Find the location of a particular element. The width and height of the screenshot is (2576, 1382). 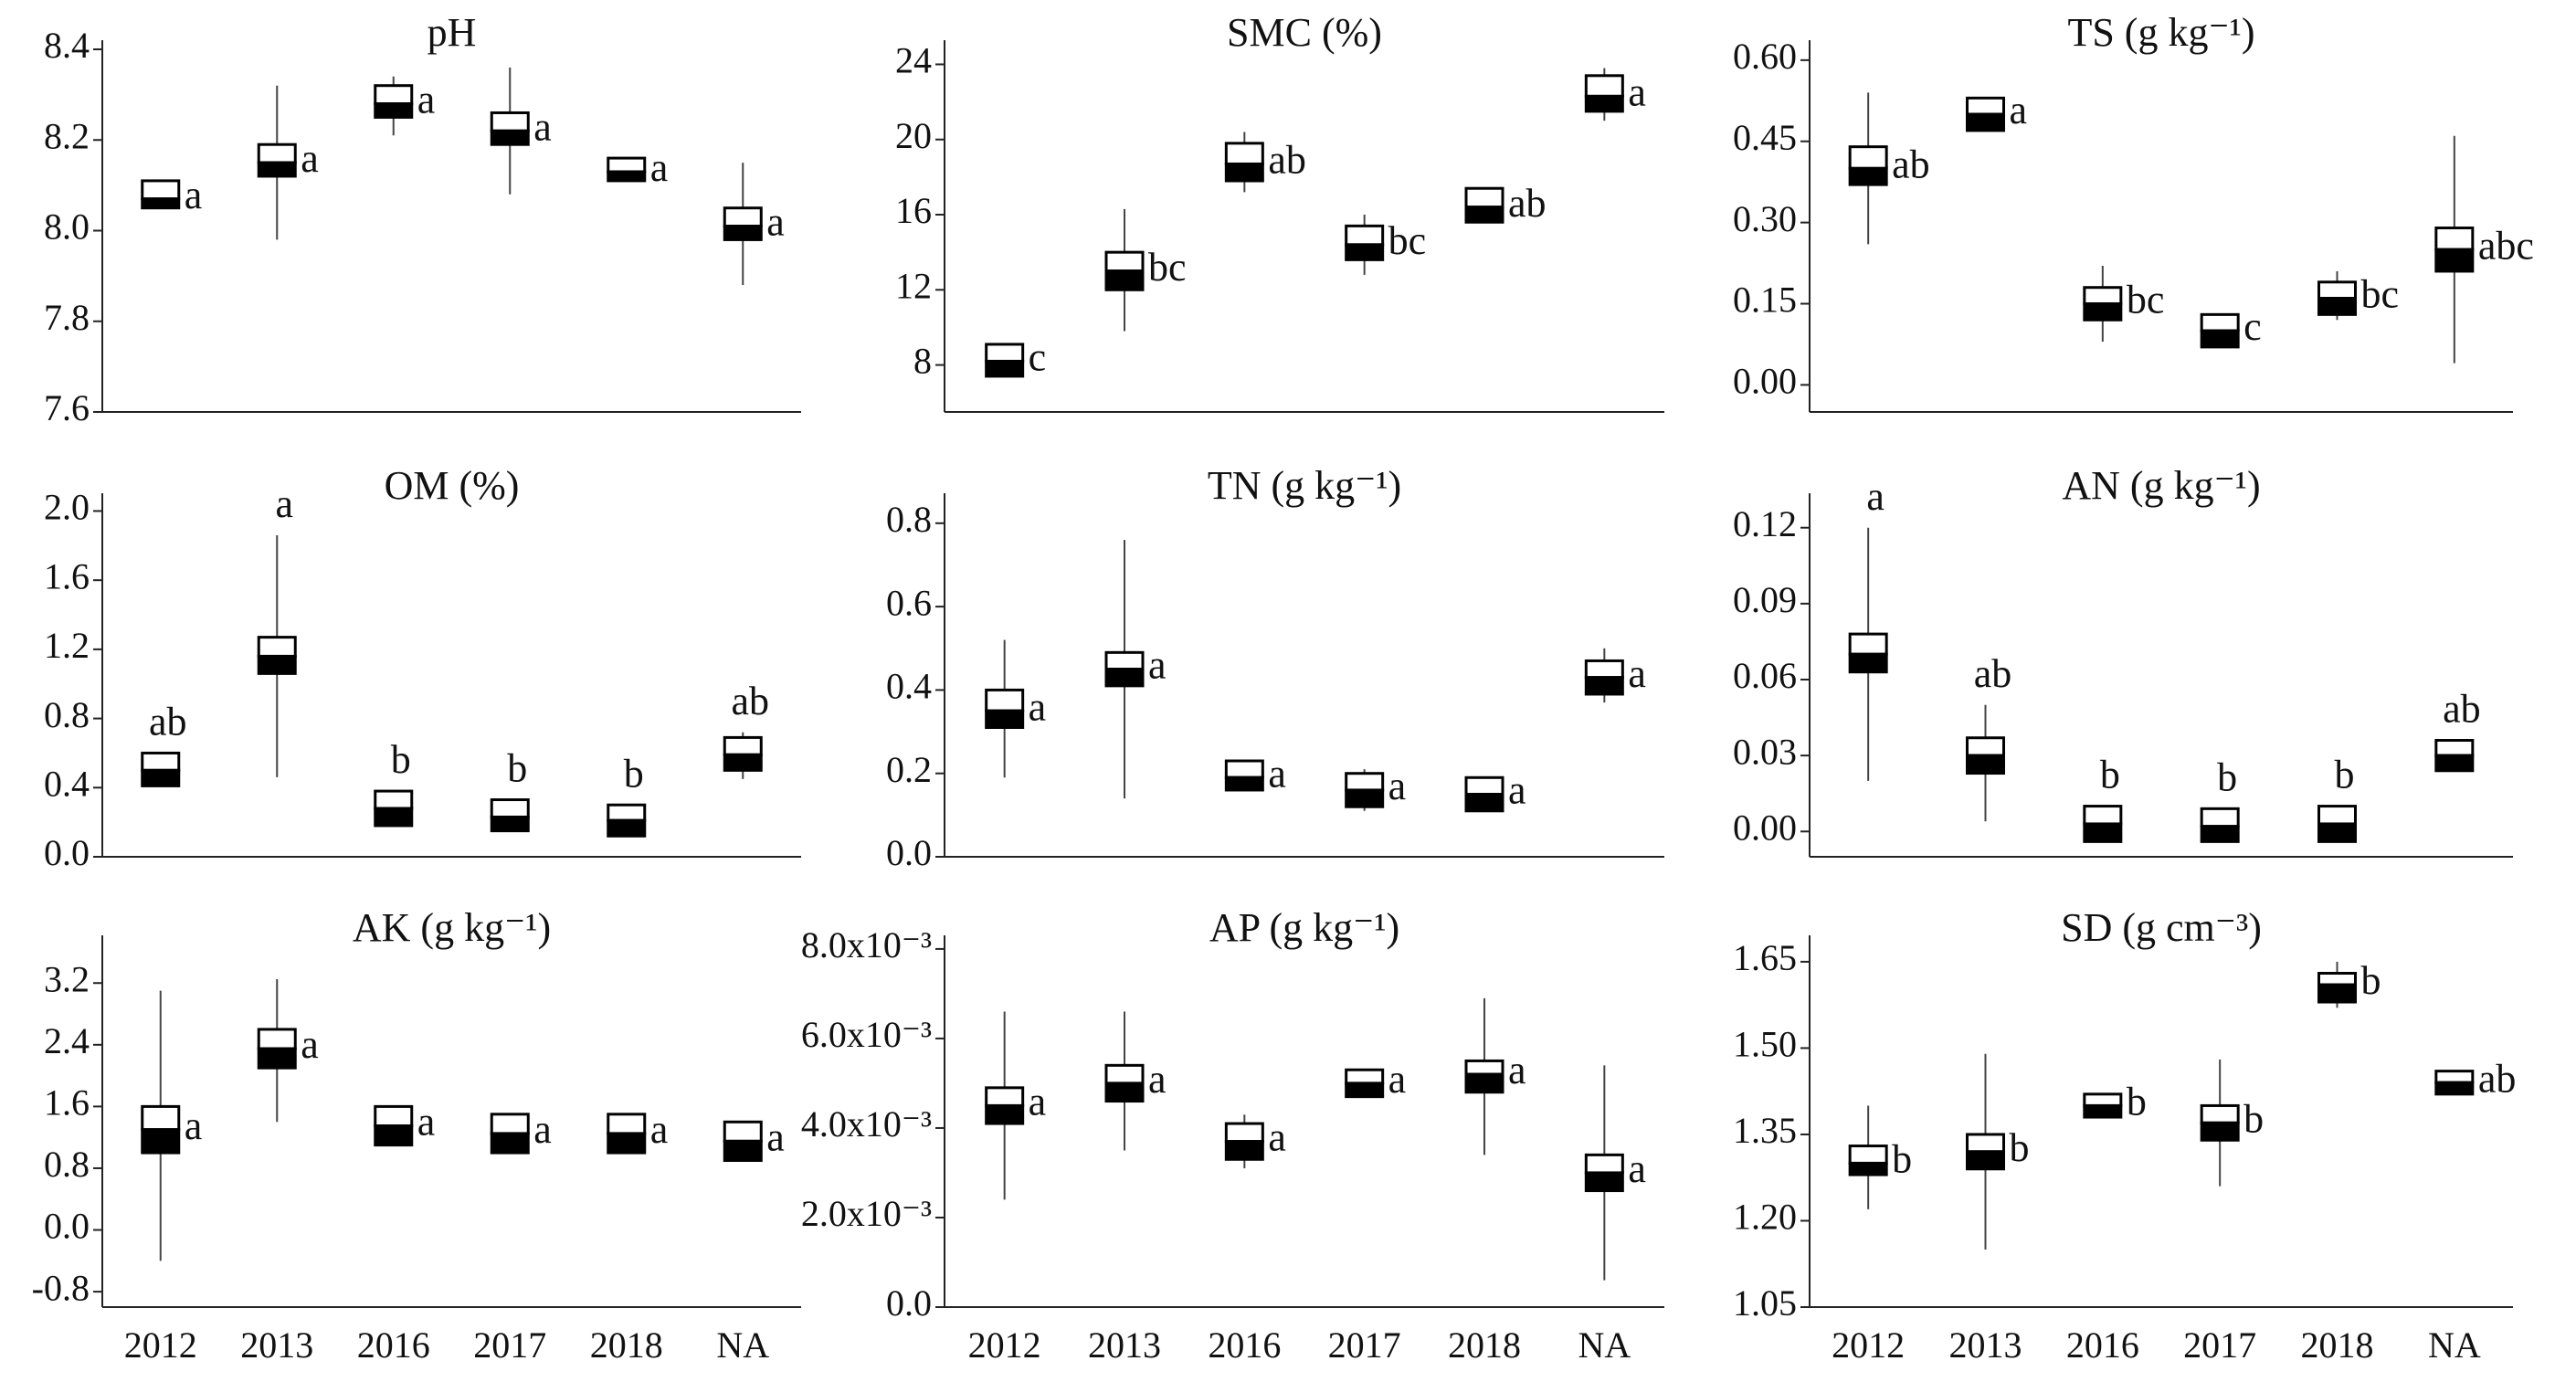

x-tick-label: NA is located at coordinates (742, 1345).